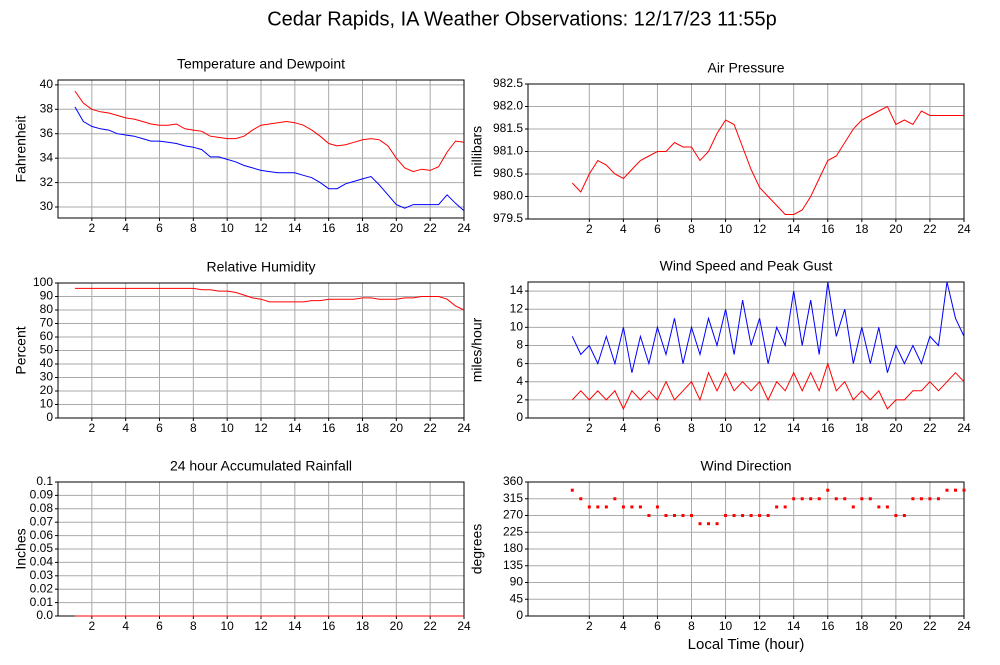 This screenshot has height=665, width=1000. I want to click on y-tick-label: 36, so click(47, 133).